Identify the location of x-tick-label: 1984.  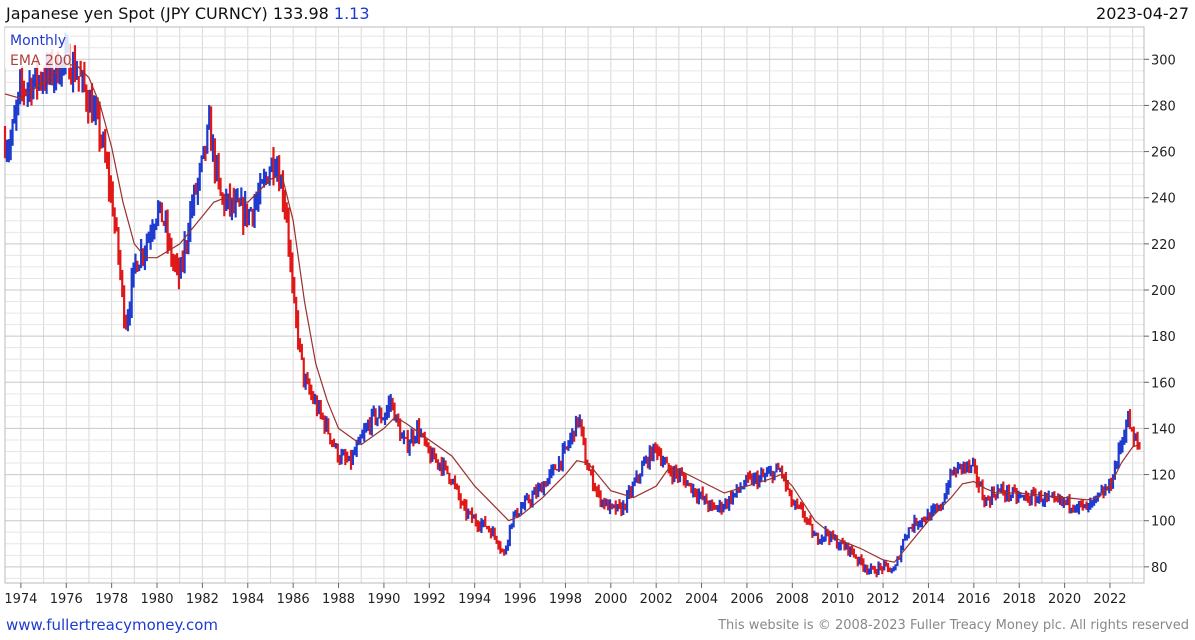
(247, 599).